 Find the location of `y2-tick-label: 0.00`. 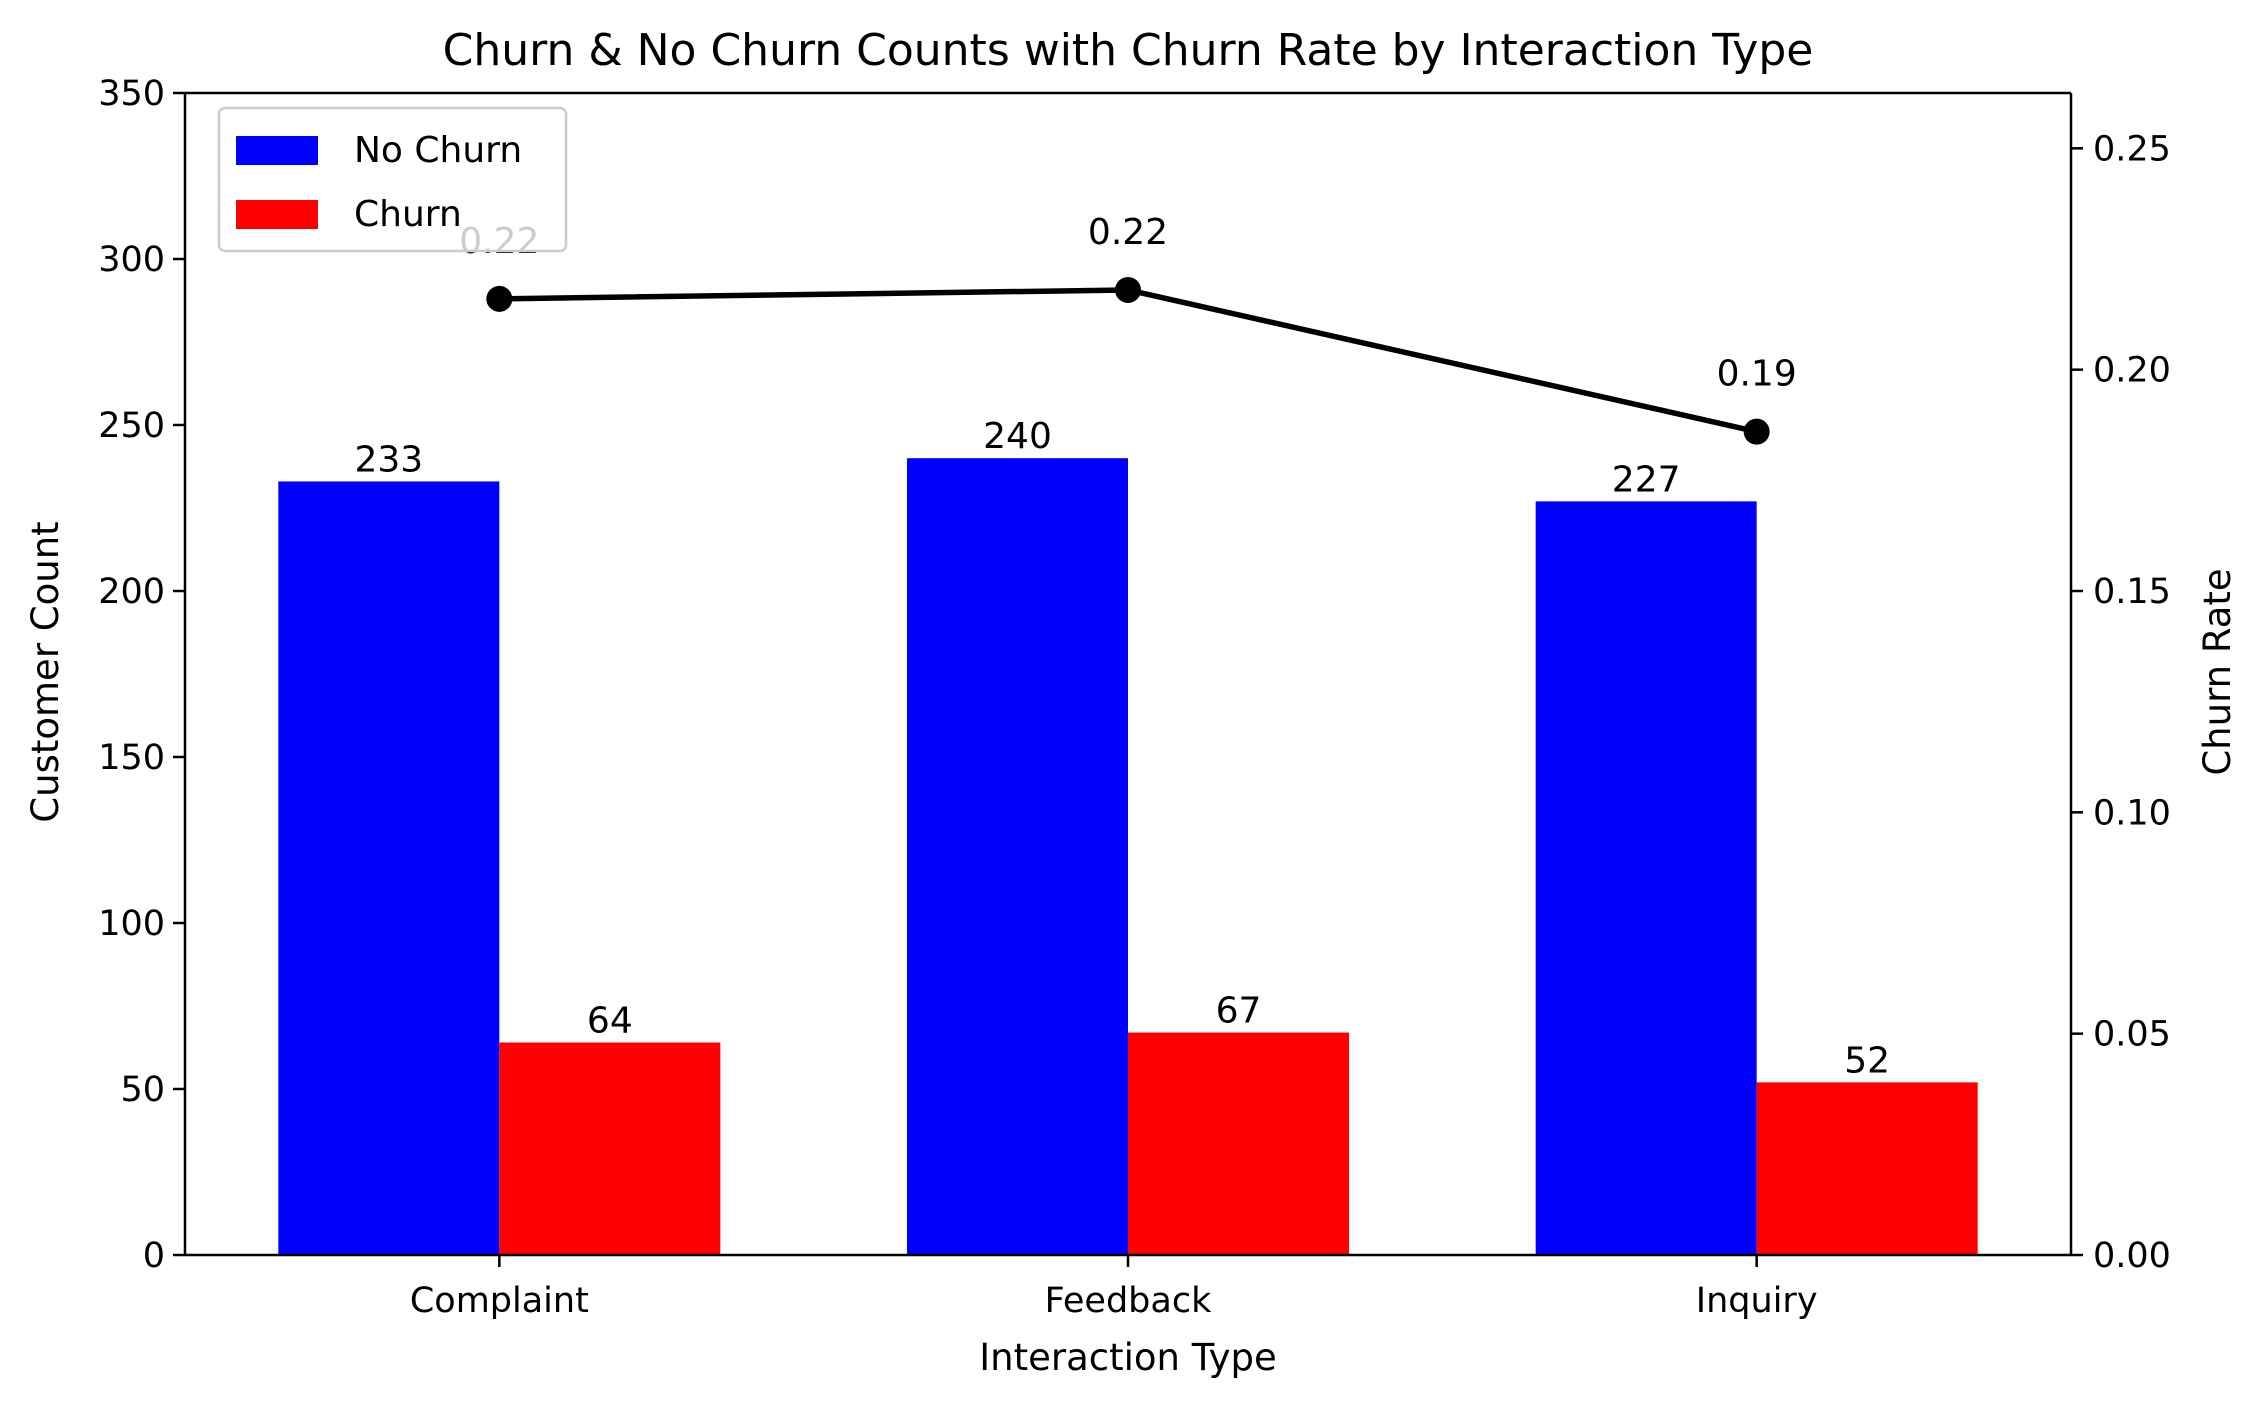

y2-tick-label: 0.00 is located at coordinates (2132, 1256).